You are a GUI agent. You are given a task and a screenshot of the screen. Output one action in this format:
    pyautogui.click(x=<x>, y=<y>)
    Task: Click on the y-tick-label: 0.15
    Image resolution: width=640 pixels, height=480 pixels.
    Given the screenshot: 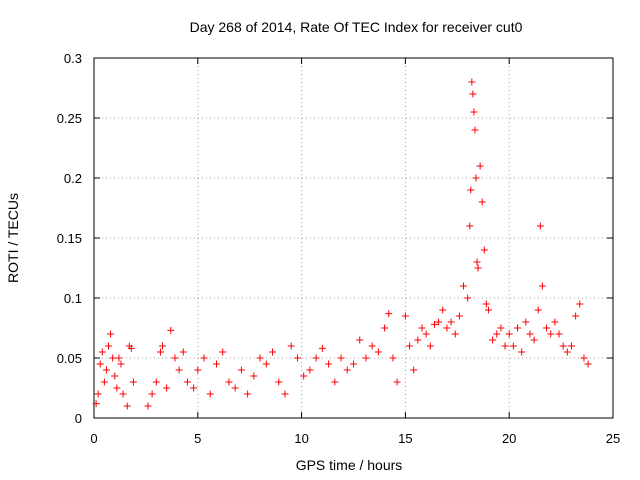 What is the action you would take?
    pyautogui.click(x=69, y=238)
    